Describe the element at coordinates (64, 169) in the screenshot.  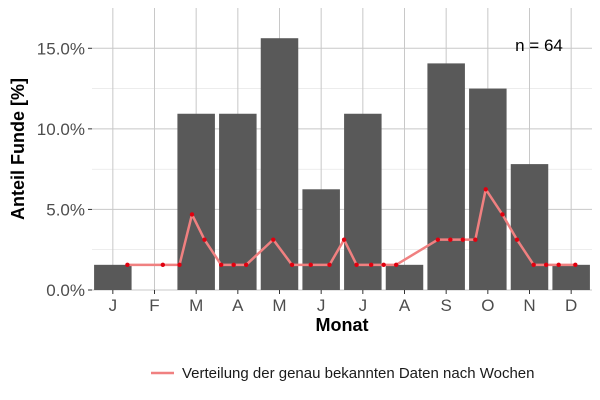
I see `y-tick-labels: 0.0% 5.0% 10.0% 15.0%` at that location.